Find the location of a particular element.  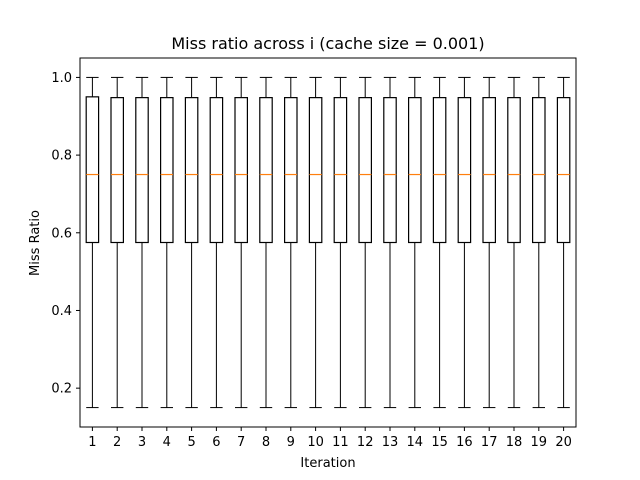

y-tick-label: 0.8 is located at coordinates (61, 156).